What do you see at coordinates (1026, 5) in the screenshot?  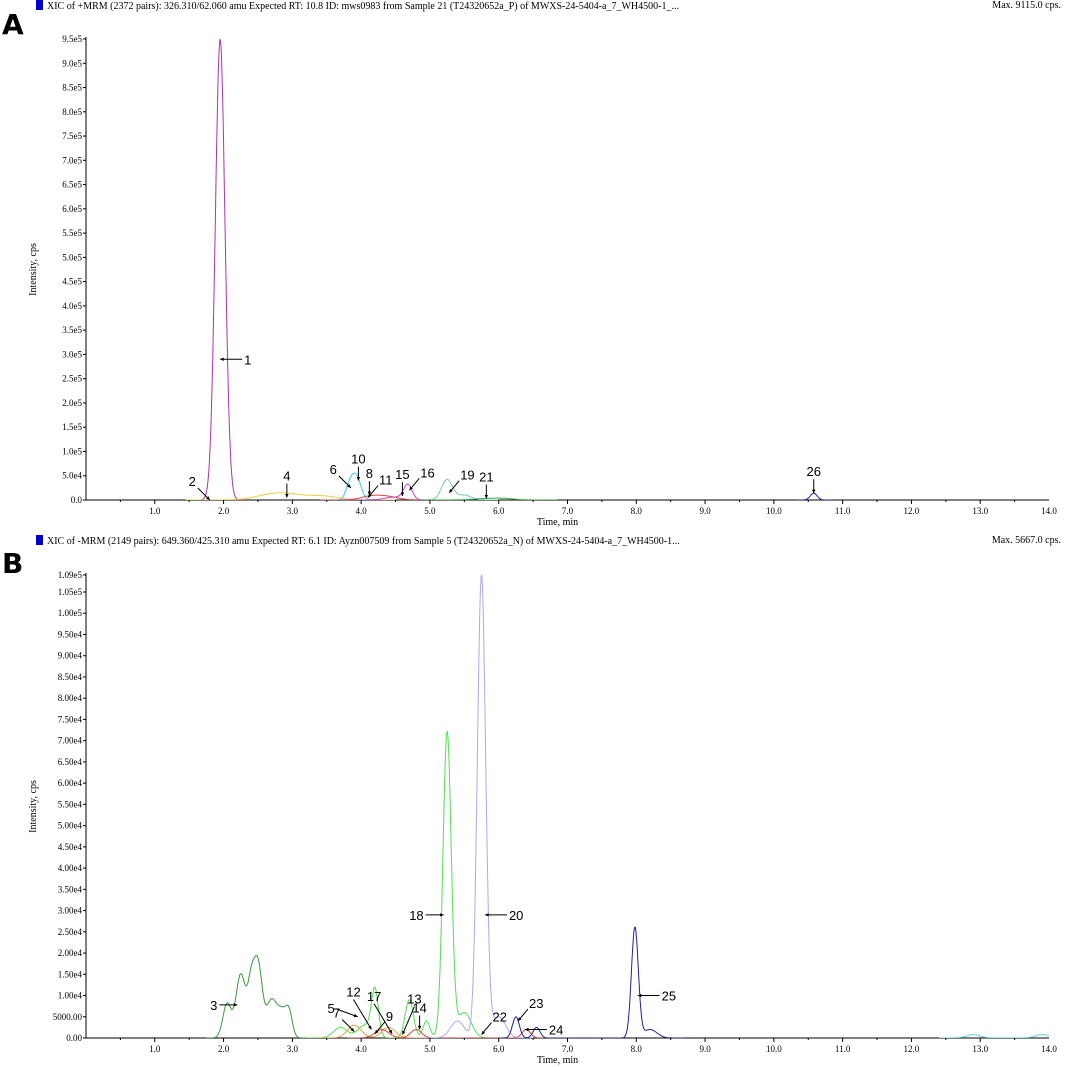 I see `max-intensity: Max. 9115.0 cps.` at bounding box center [1026, 5].